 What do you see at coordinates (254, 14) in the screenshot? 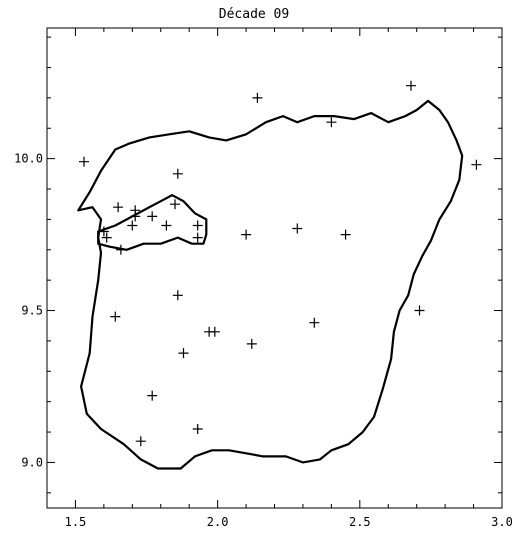
I see `chart-title: Décade 09` at bounding box center [254, 14].